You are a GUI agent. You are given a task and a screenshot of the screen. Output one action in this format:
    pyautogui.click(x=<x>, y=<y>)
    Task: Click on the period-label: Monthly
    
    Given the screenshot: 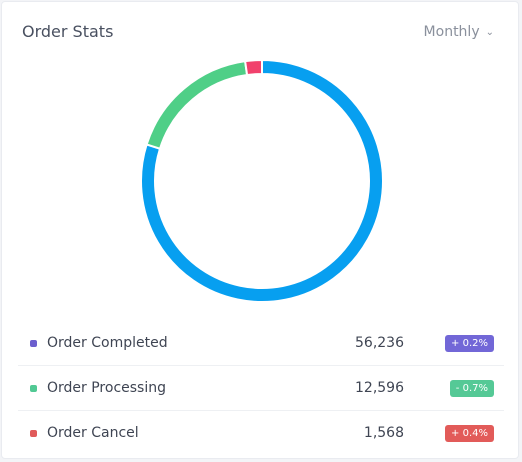 What is the action you would take?
    pyautogui.click(x=451, y=32)
    